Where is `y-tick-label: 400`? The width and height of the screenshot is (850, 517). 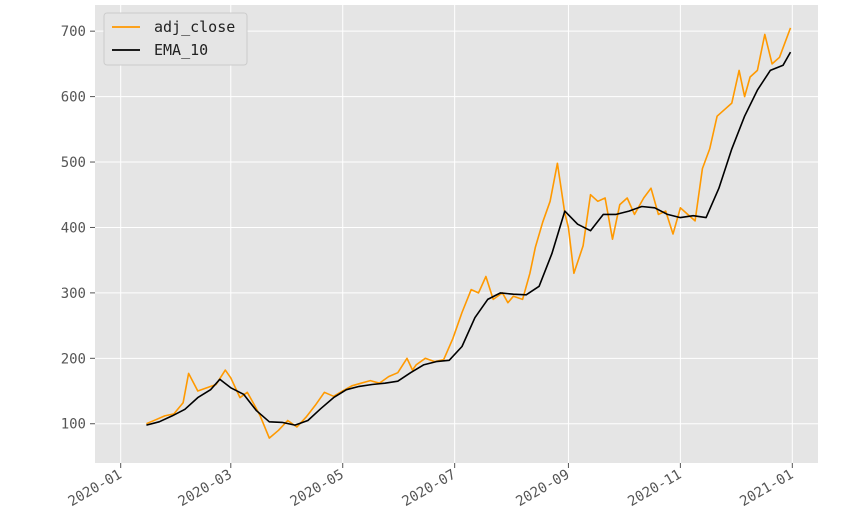
y-tick-label: 400 is located at coordinates (73, 228).